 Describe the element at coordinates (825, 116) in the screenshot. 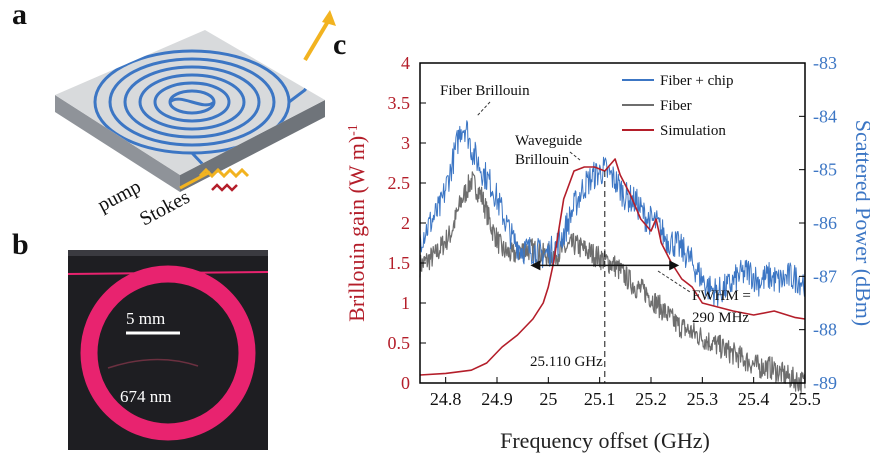

I see `right-y-tick-label: -84` at that location.